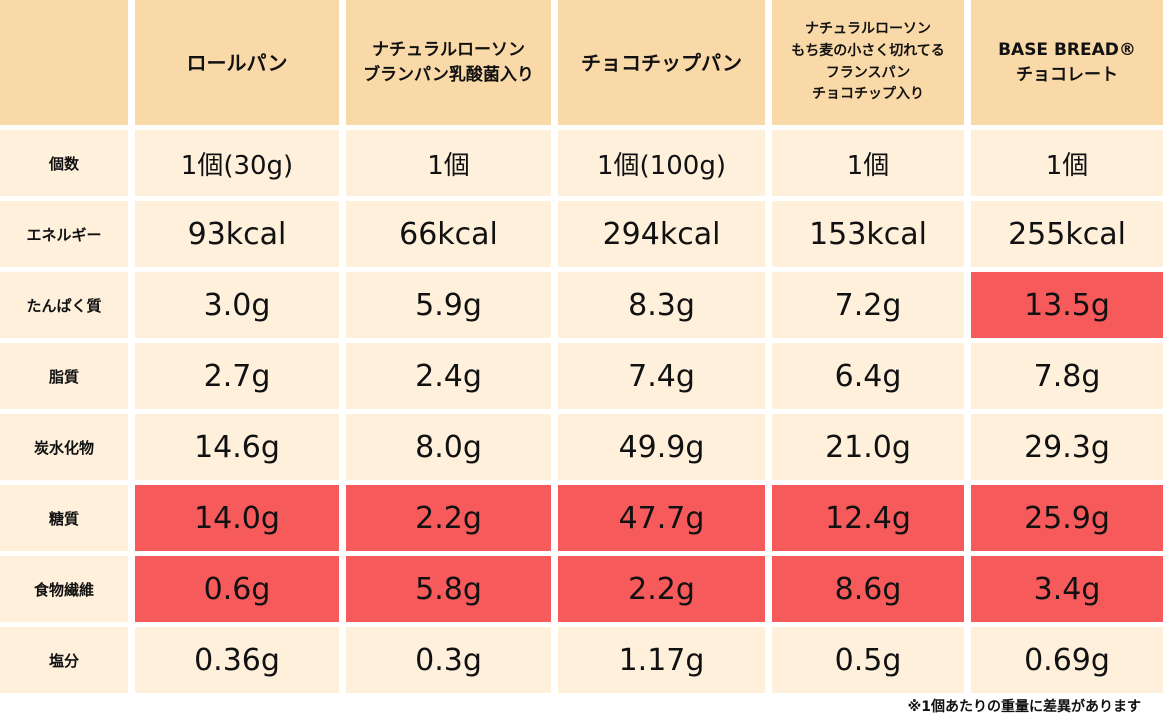 The image size is (1163, 718). What do you see at coordinates (1067, 234) in the screenshot?
I see `table-cell: 255kcal` at bounding box center [1067, 234].